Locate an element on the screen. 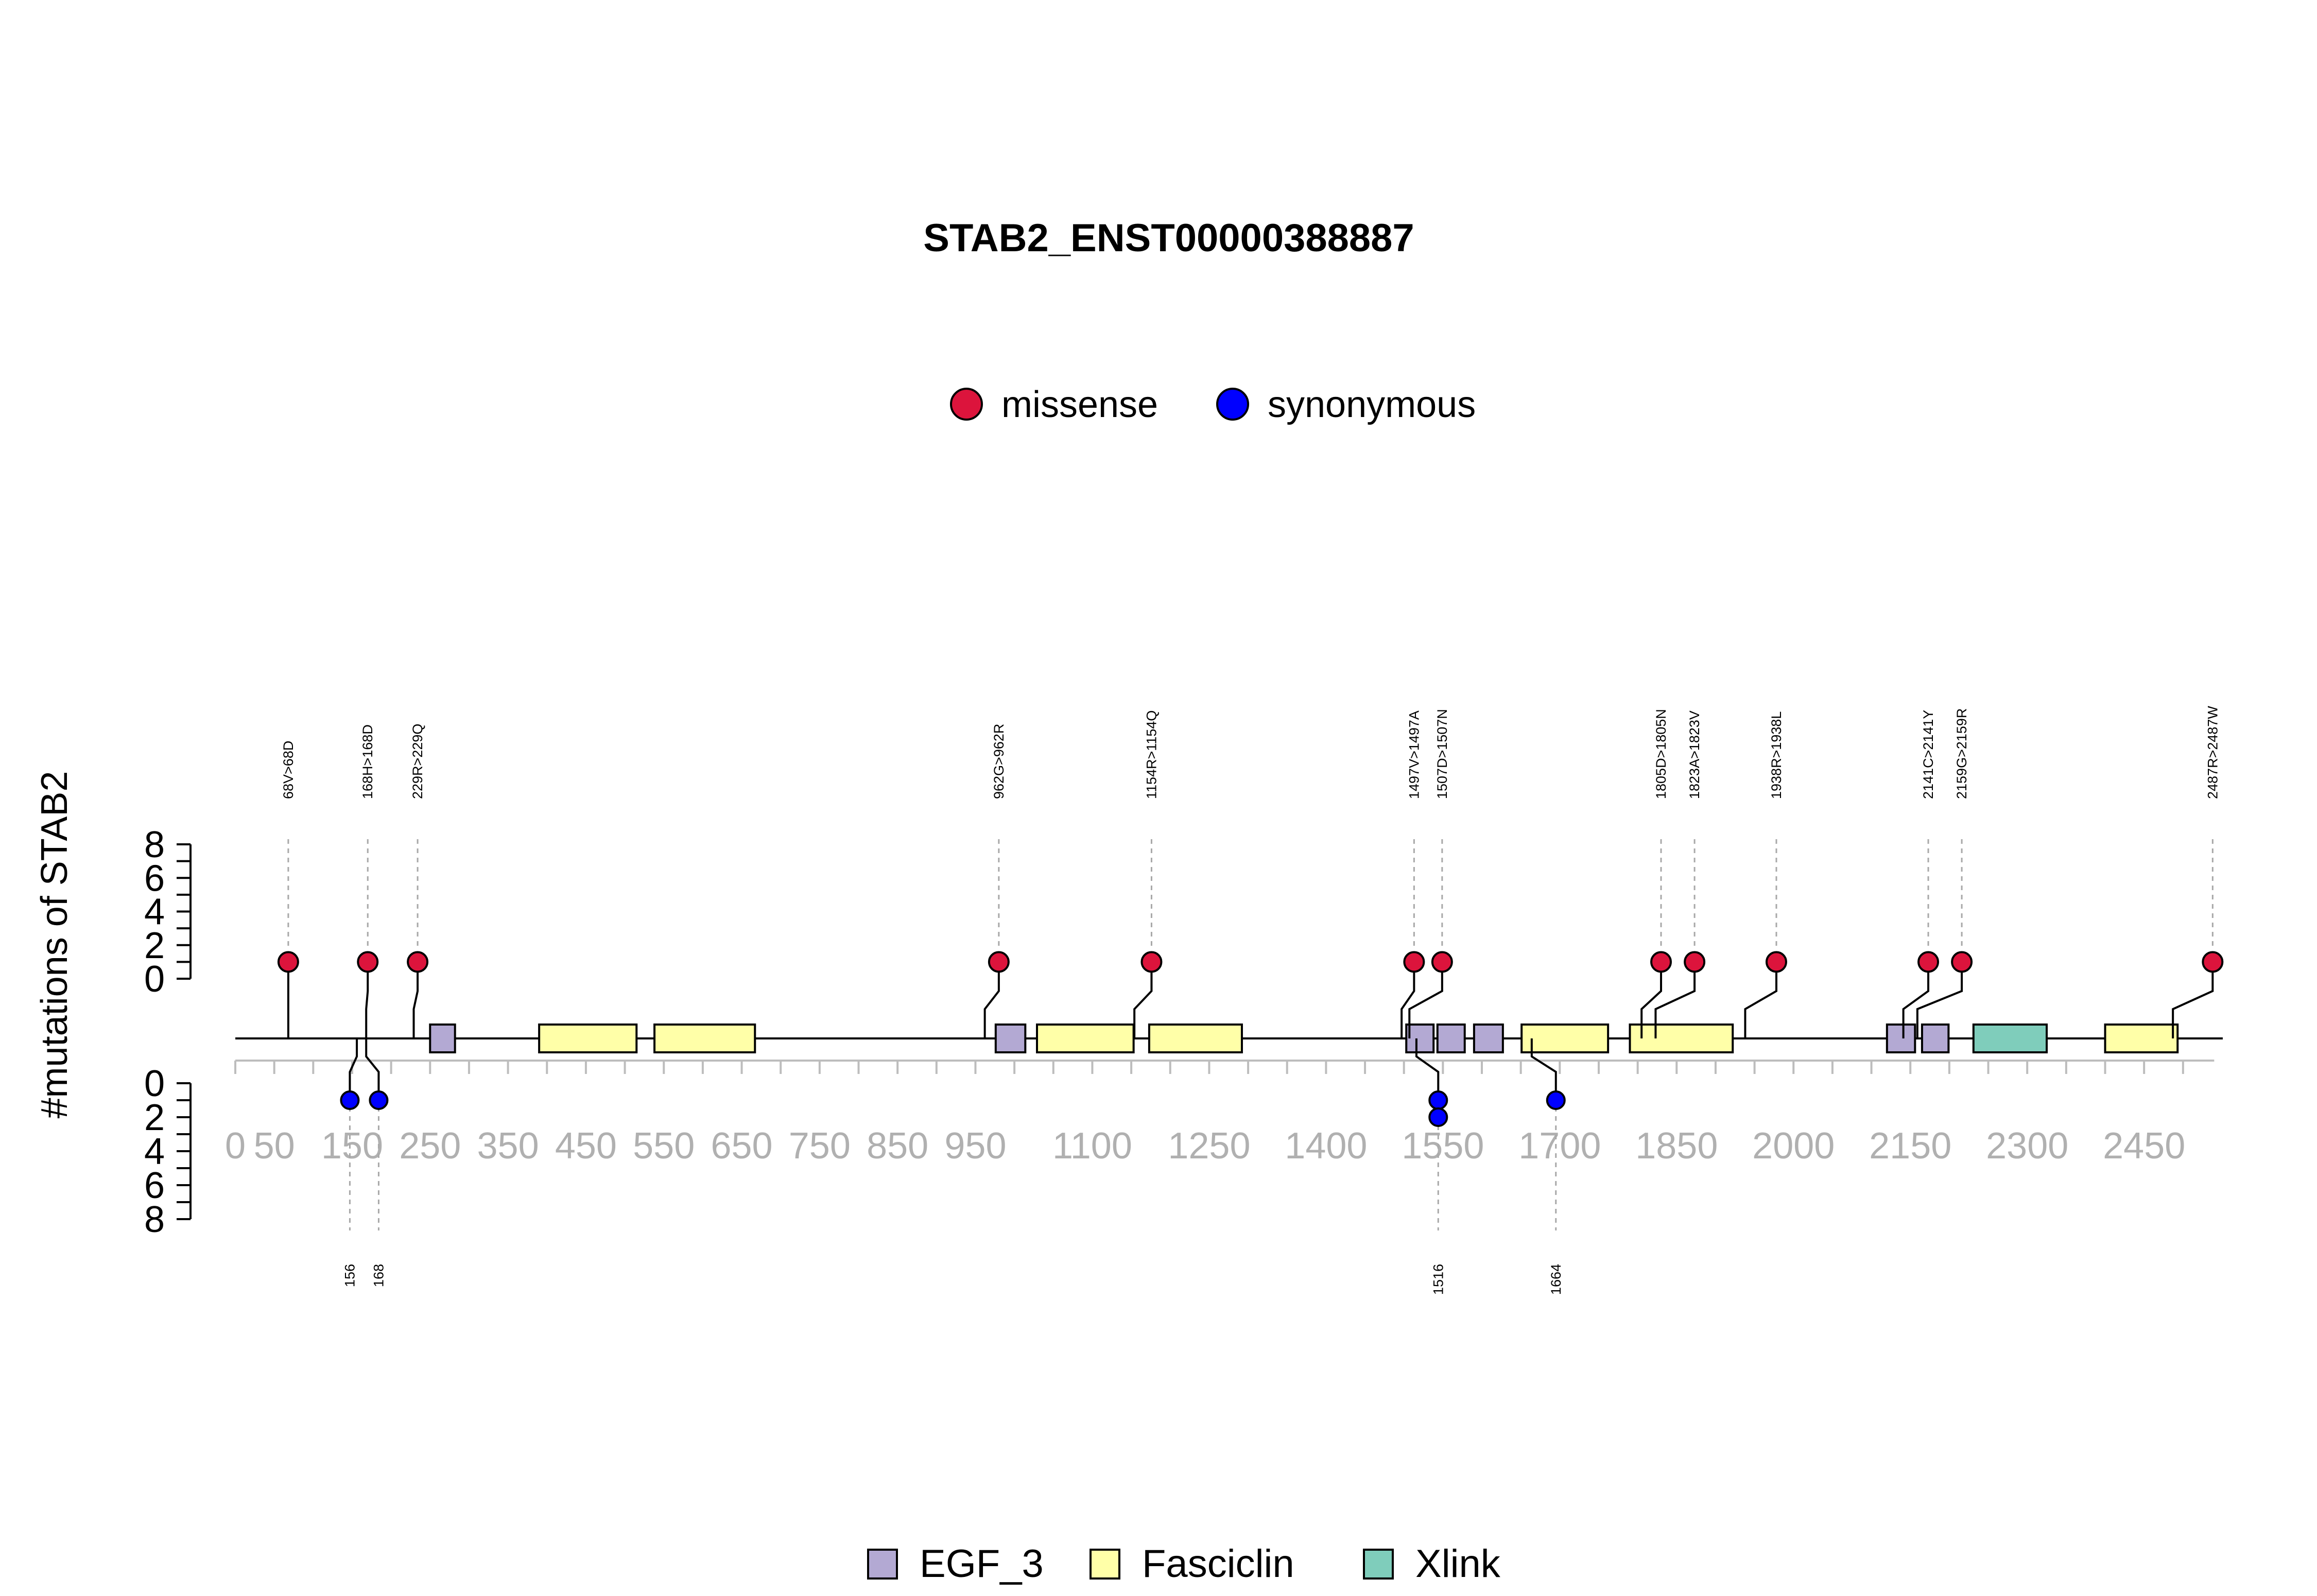 This screenshot has height=1596, width=2317. legend-marker-synonymous is located at coordinates (1232, 404).